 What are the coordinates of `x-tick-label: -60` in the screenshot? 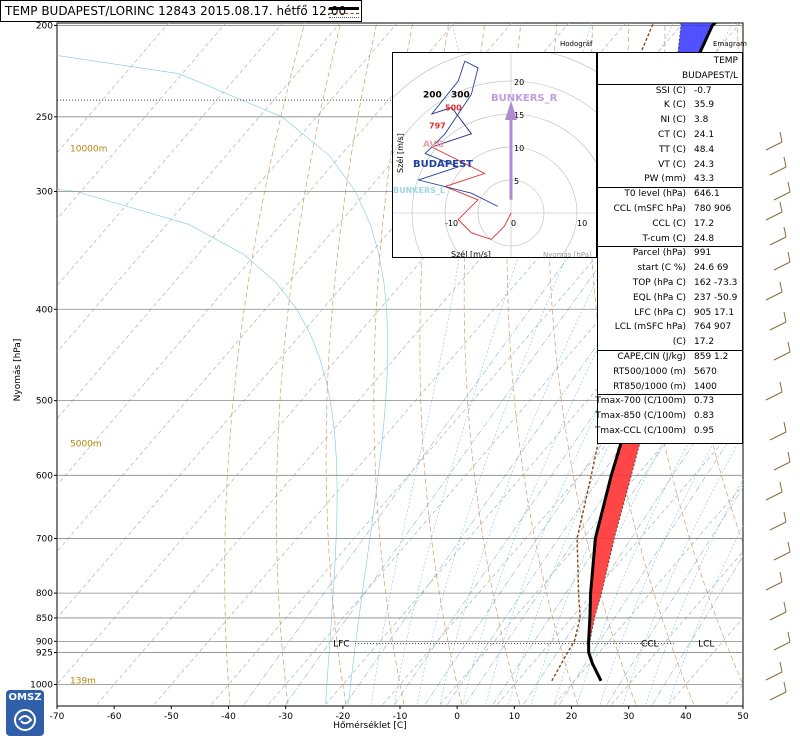 It's located at (114, 717).